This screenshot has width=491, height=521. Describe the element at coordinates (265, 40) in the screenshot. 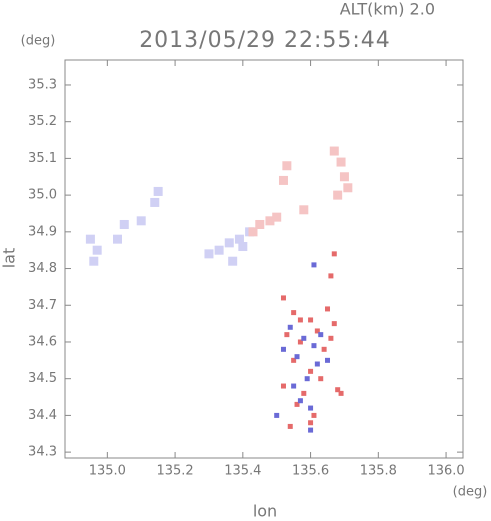

I see `chart-title: 2013/05/29 22:55:44` at that location.